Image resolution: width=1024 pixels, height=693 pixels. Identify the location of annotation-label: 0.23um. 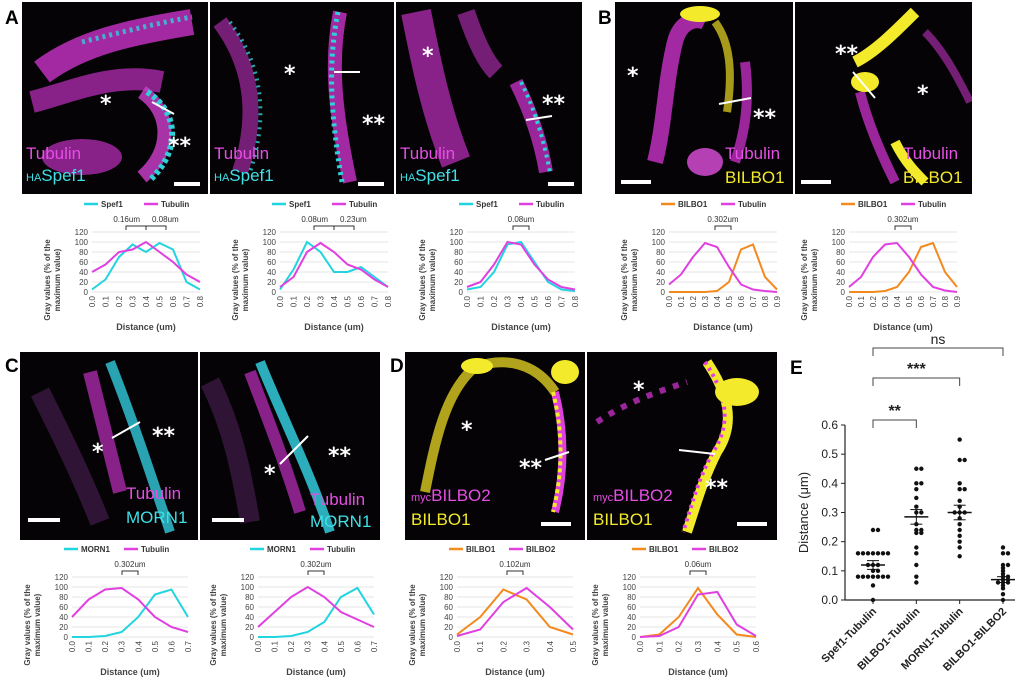
(353, 219).